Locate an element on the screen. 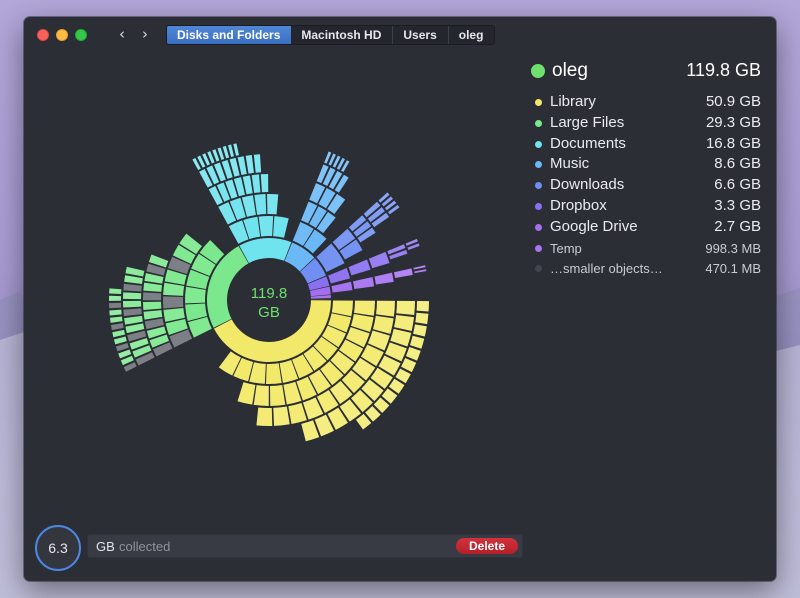 This screenshot has width=800, height=598. legend-item: Temp 998.3 MB is located at coordinates (649, 248).